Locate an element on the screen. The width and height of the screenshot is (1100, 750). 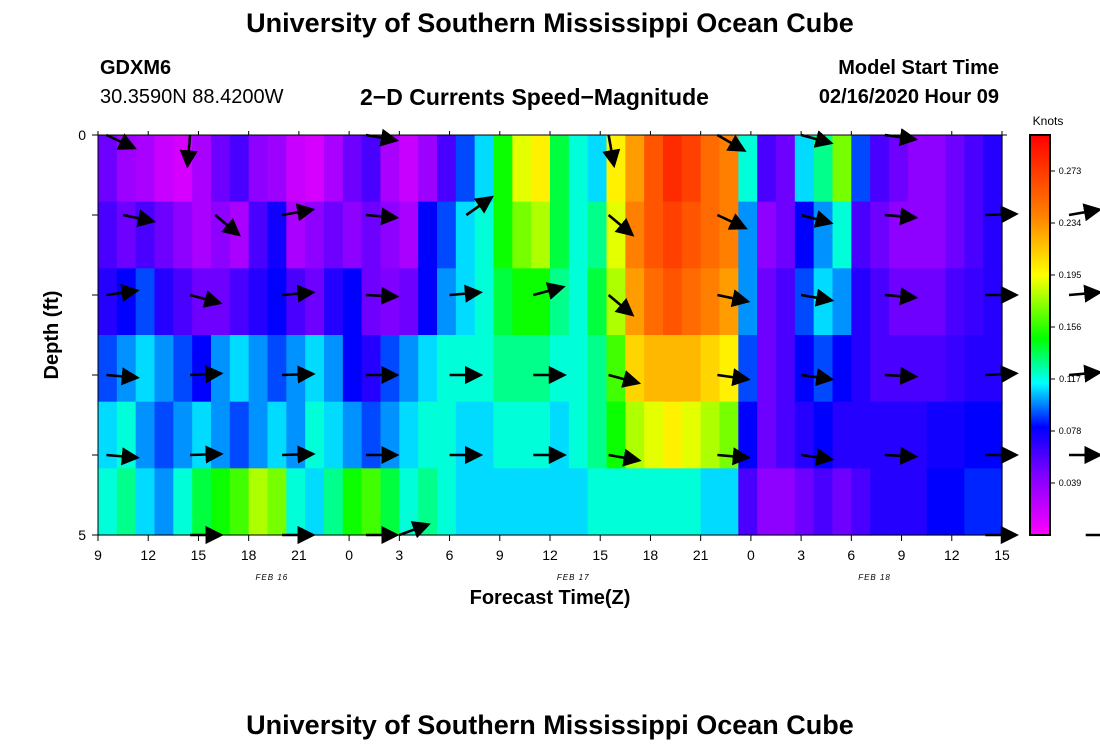
model-start-value: 02/16/2020 Hour 09 is located at coordinates (908, 97).